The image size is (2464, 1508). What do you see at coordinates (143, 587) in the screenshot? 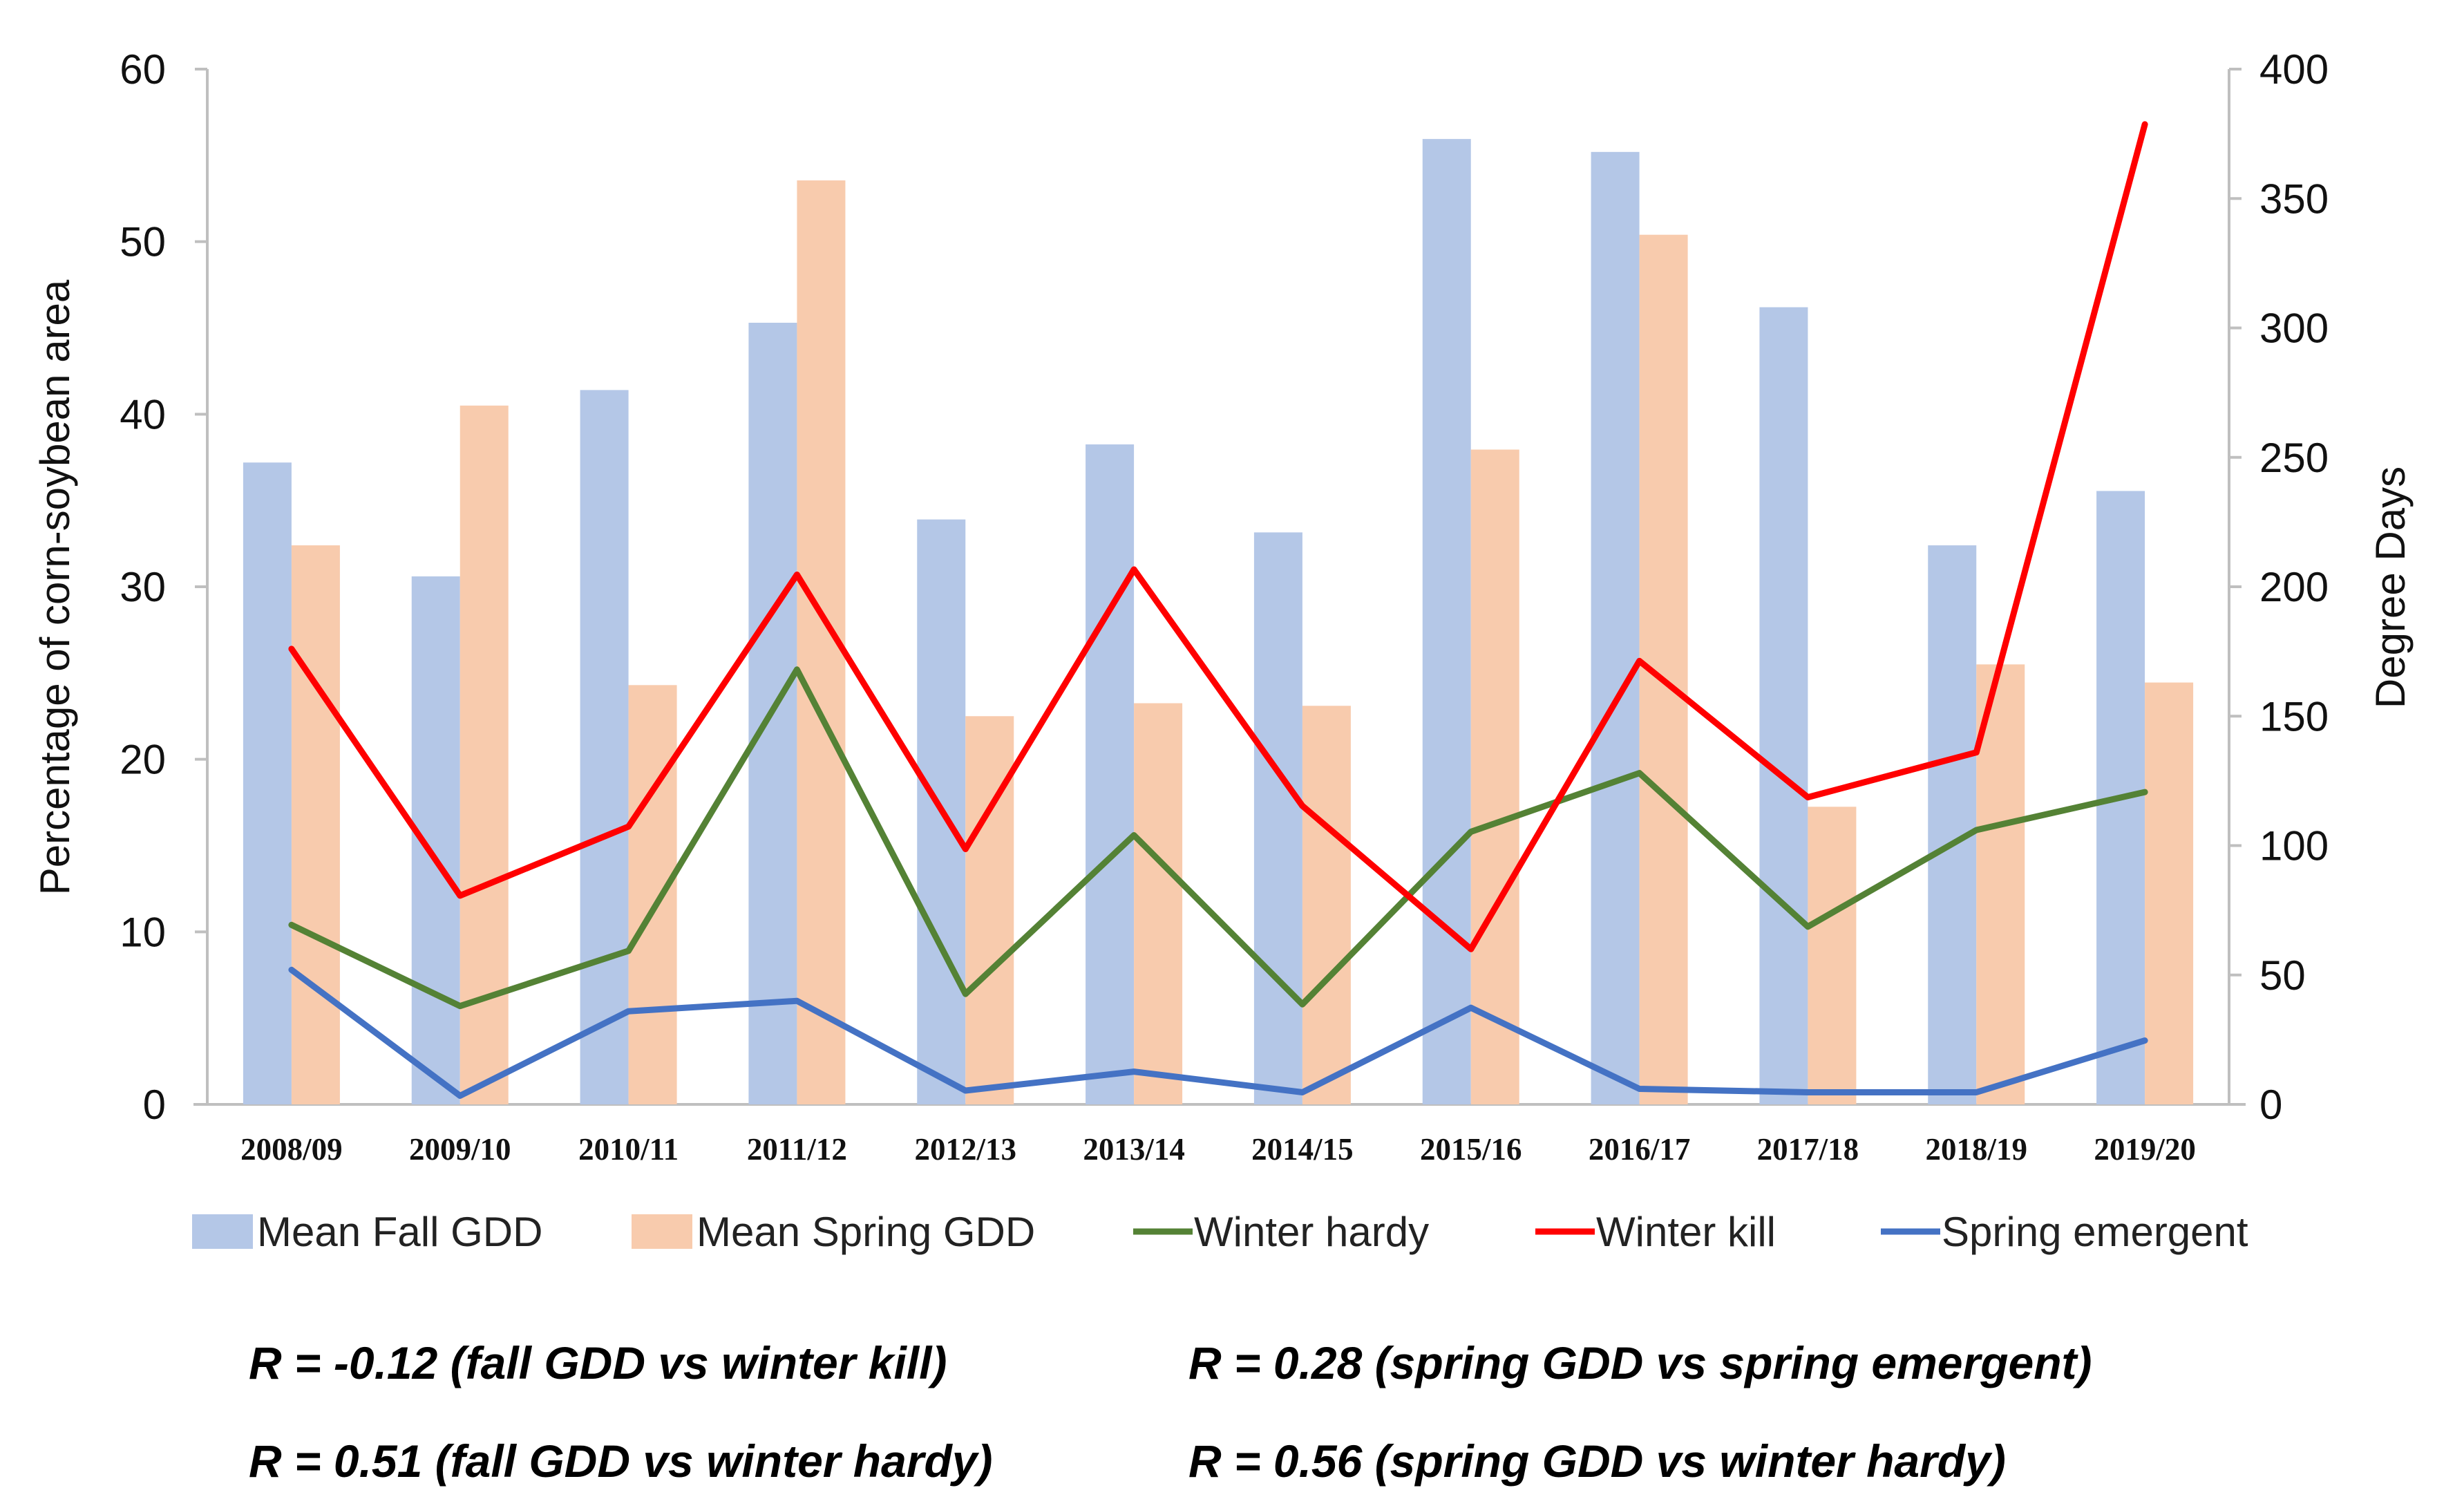
I see `left-tick-label: 30` at bounding box center [143, 587].